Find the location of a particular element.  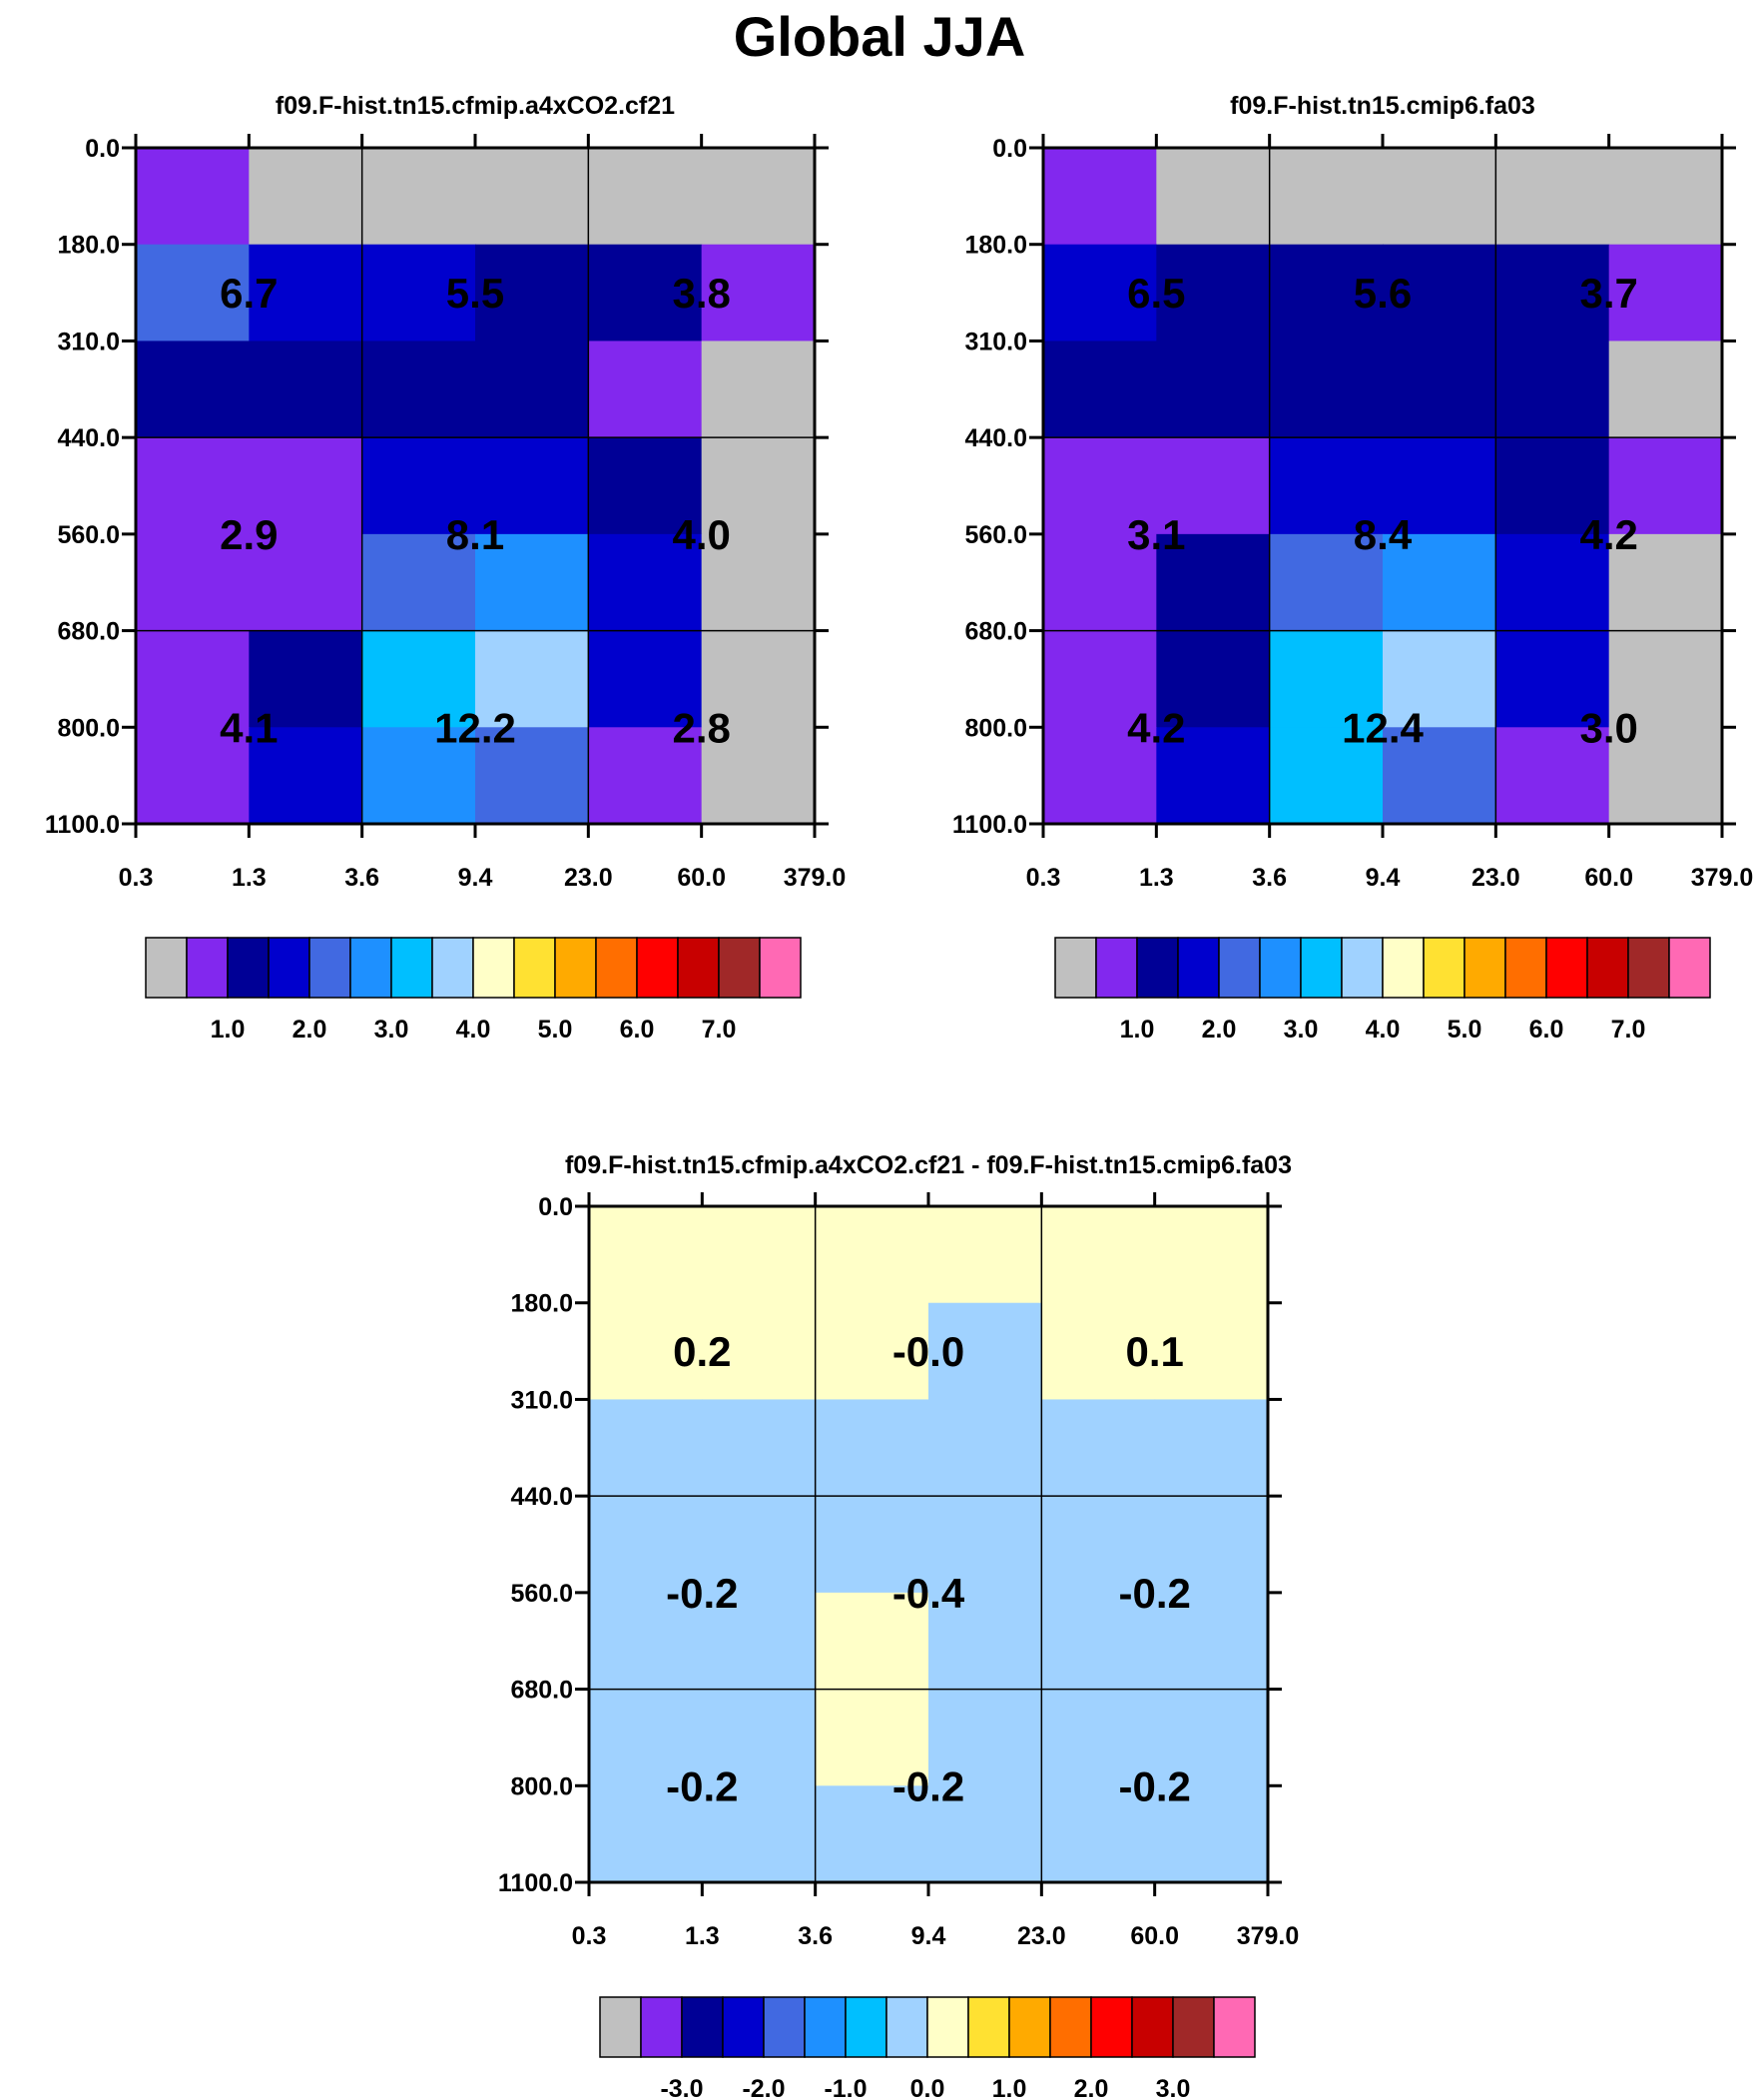

cell-p2-r1-c1 is located at coordinates (759, 1351).